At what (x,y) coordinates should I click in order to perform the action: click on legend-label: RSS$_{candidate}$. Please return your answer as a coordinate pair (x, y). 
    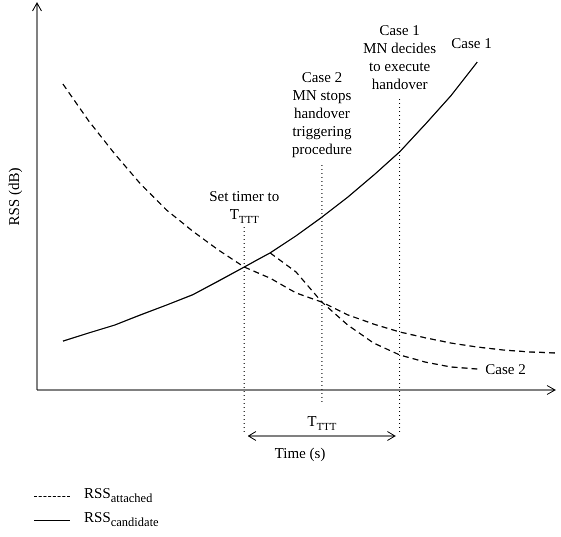
    Looking at the image, I should click on (121, 520).